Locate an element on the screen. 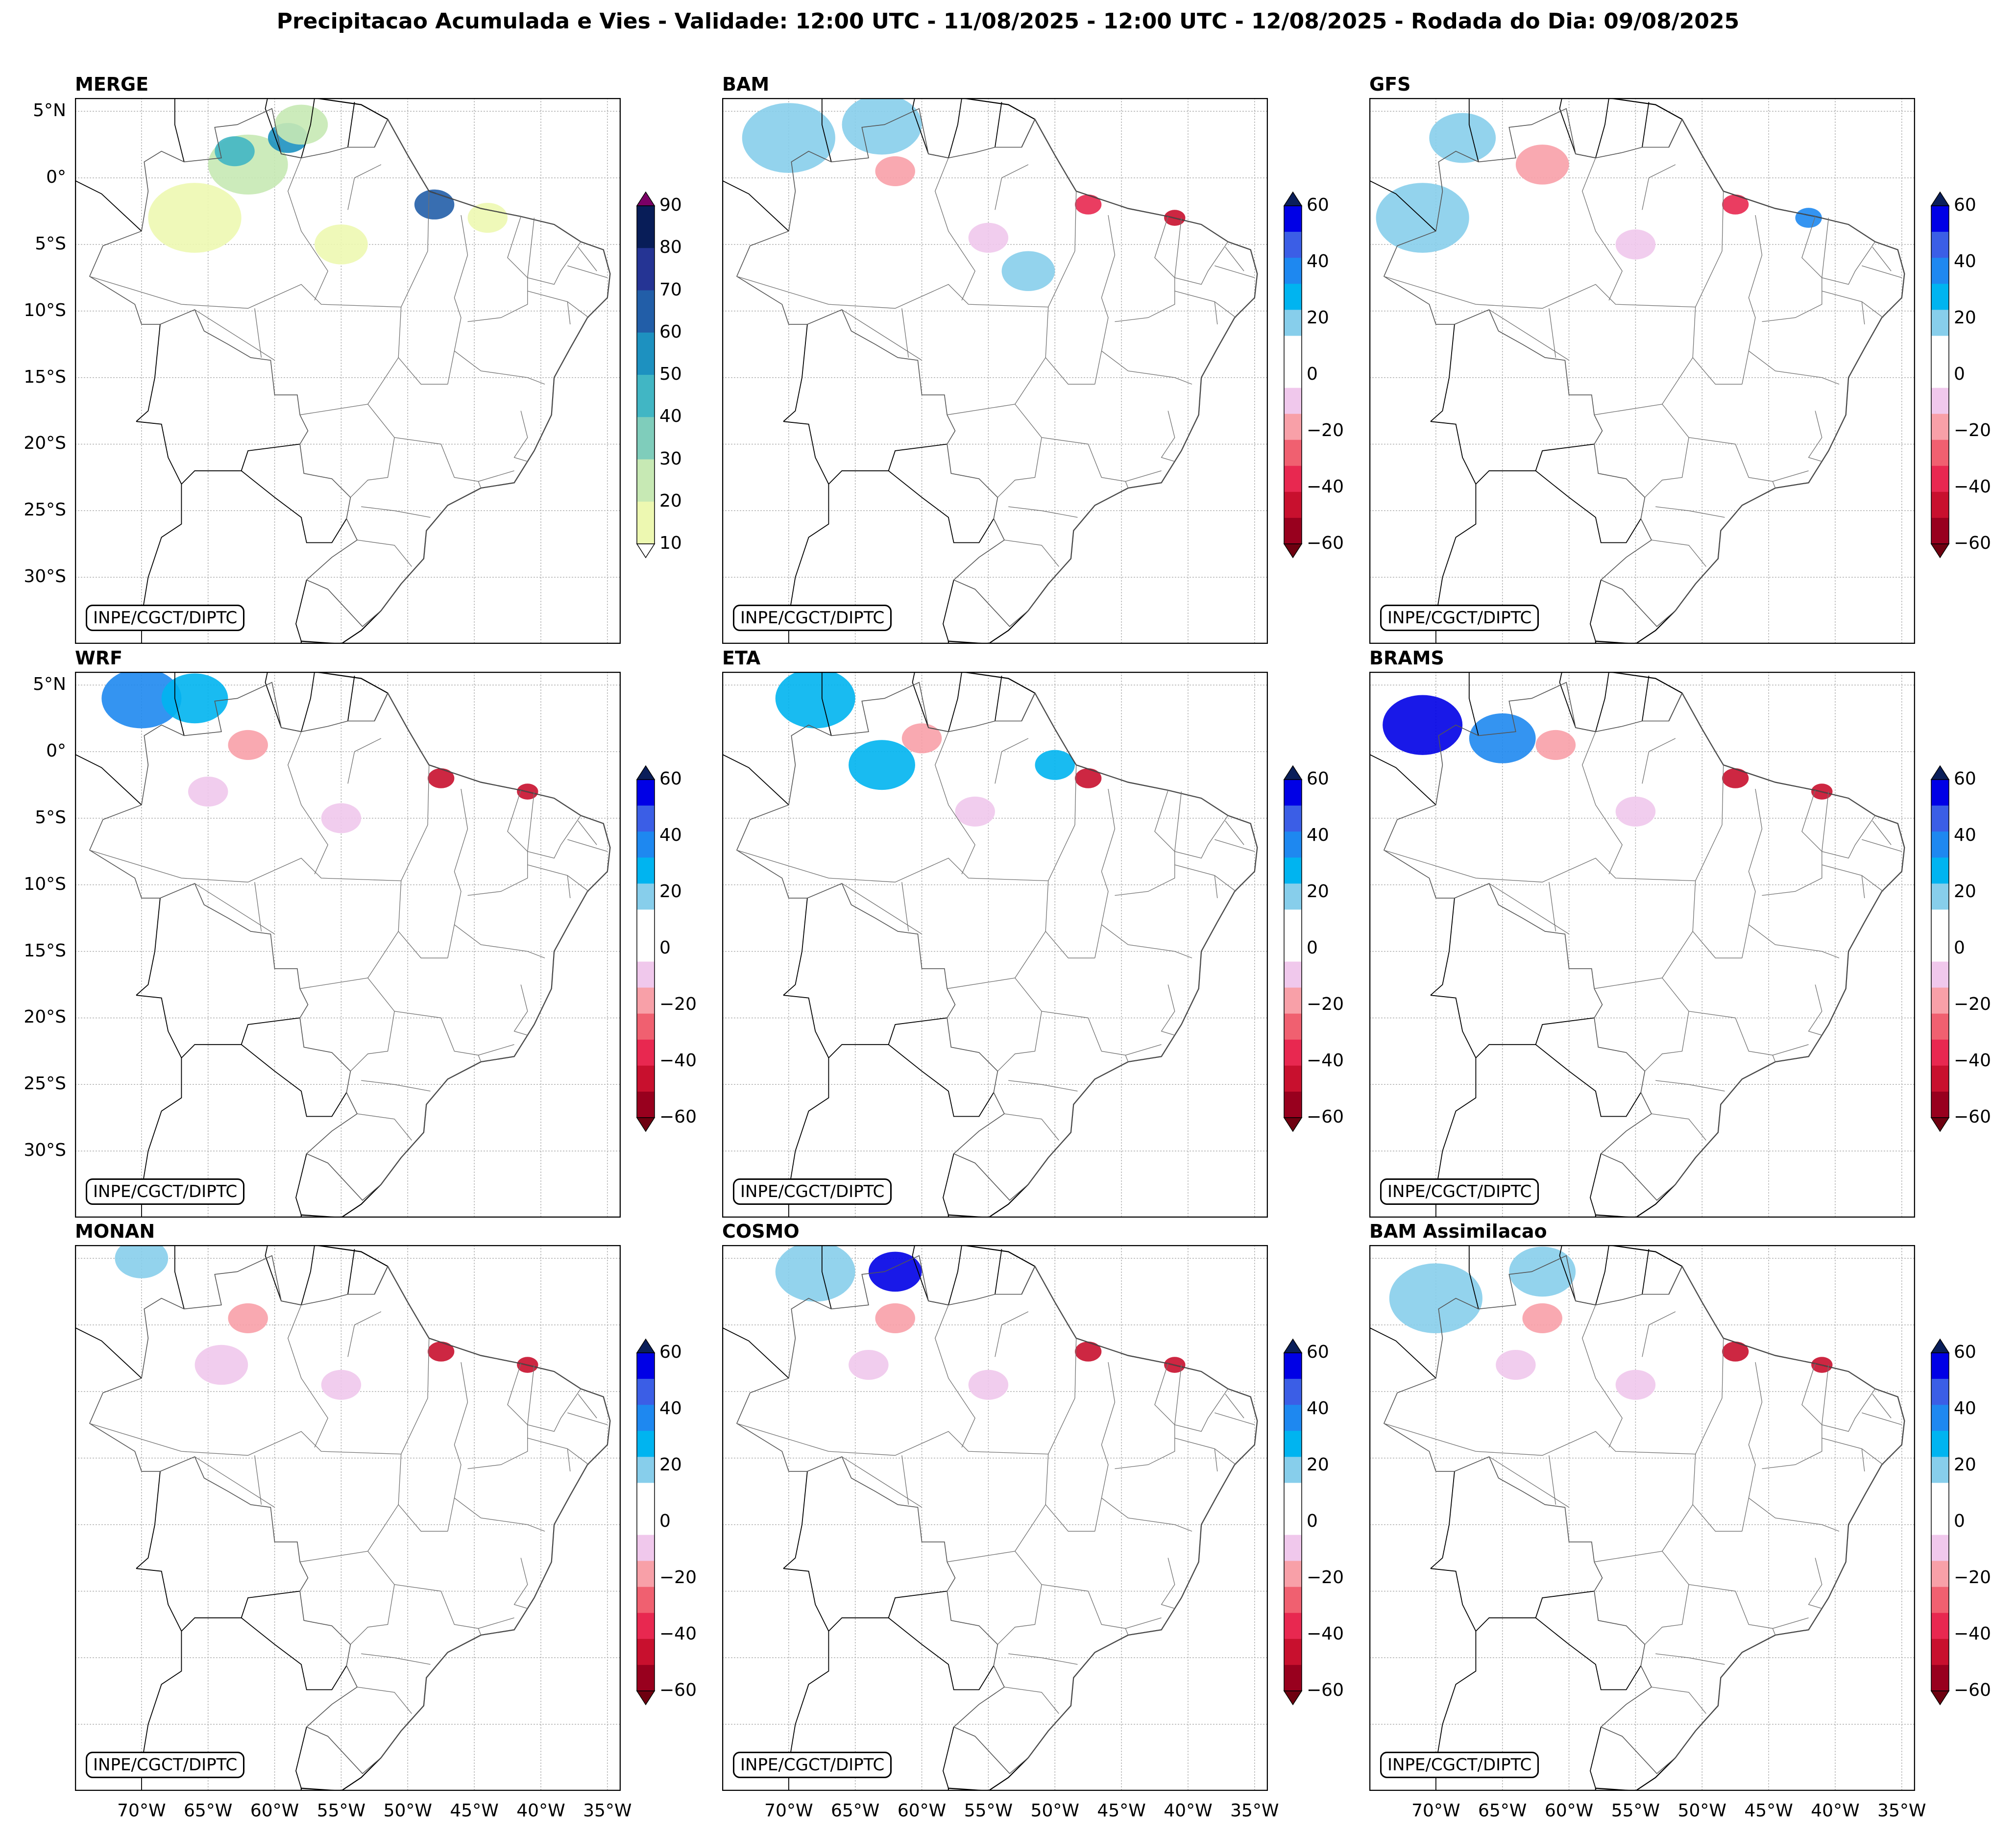 The image size is (2016, 1834). longitude-tick-label: 50°W is located at coordinates (407, 1811).